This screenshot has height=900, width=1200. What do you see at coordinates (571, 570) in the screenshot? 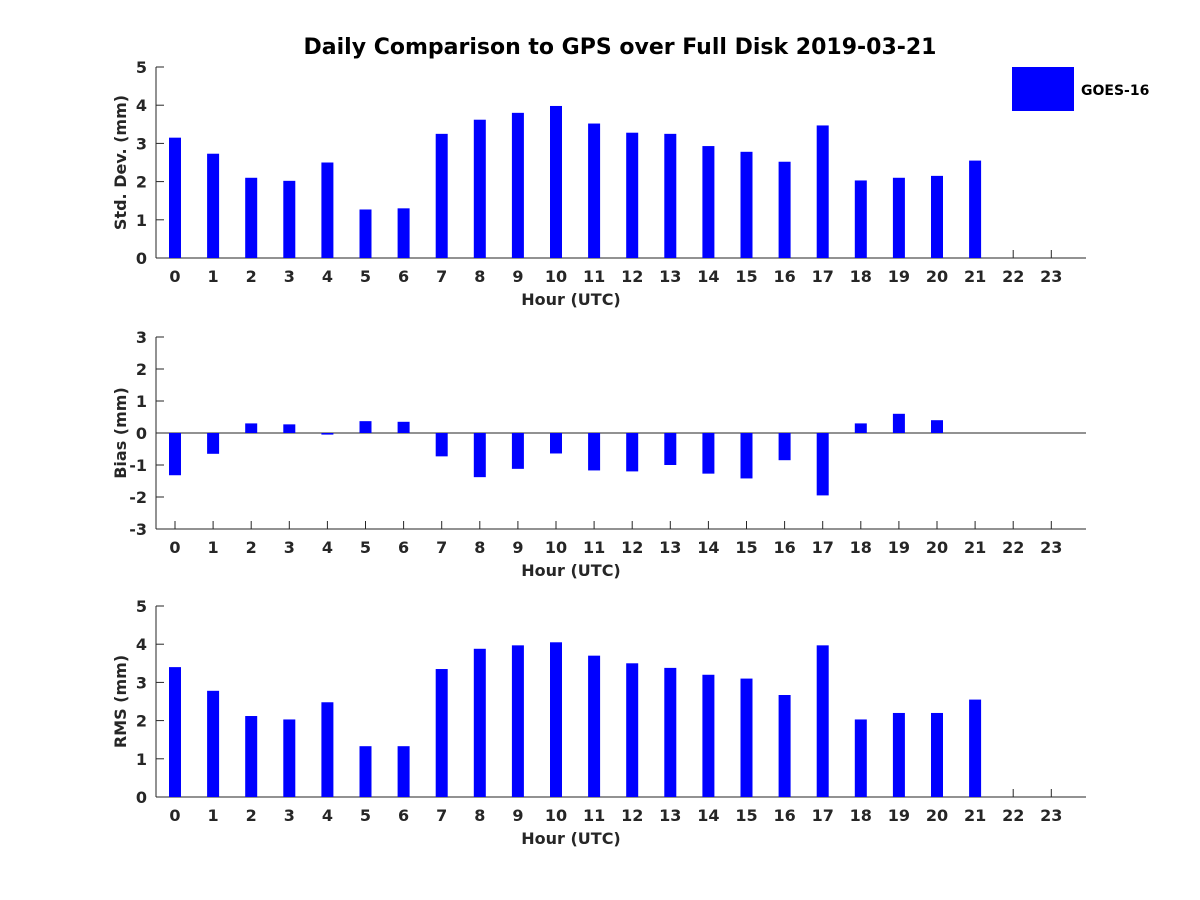
I see `x-axis-label: Hour (UTC)` at bounding box center [571, 570].